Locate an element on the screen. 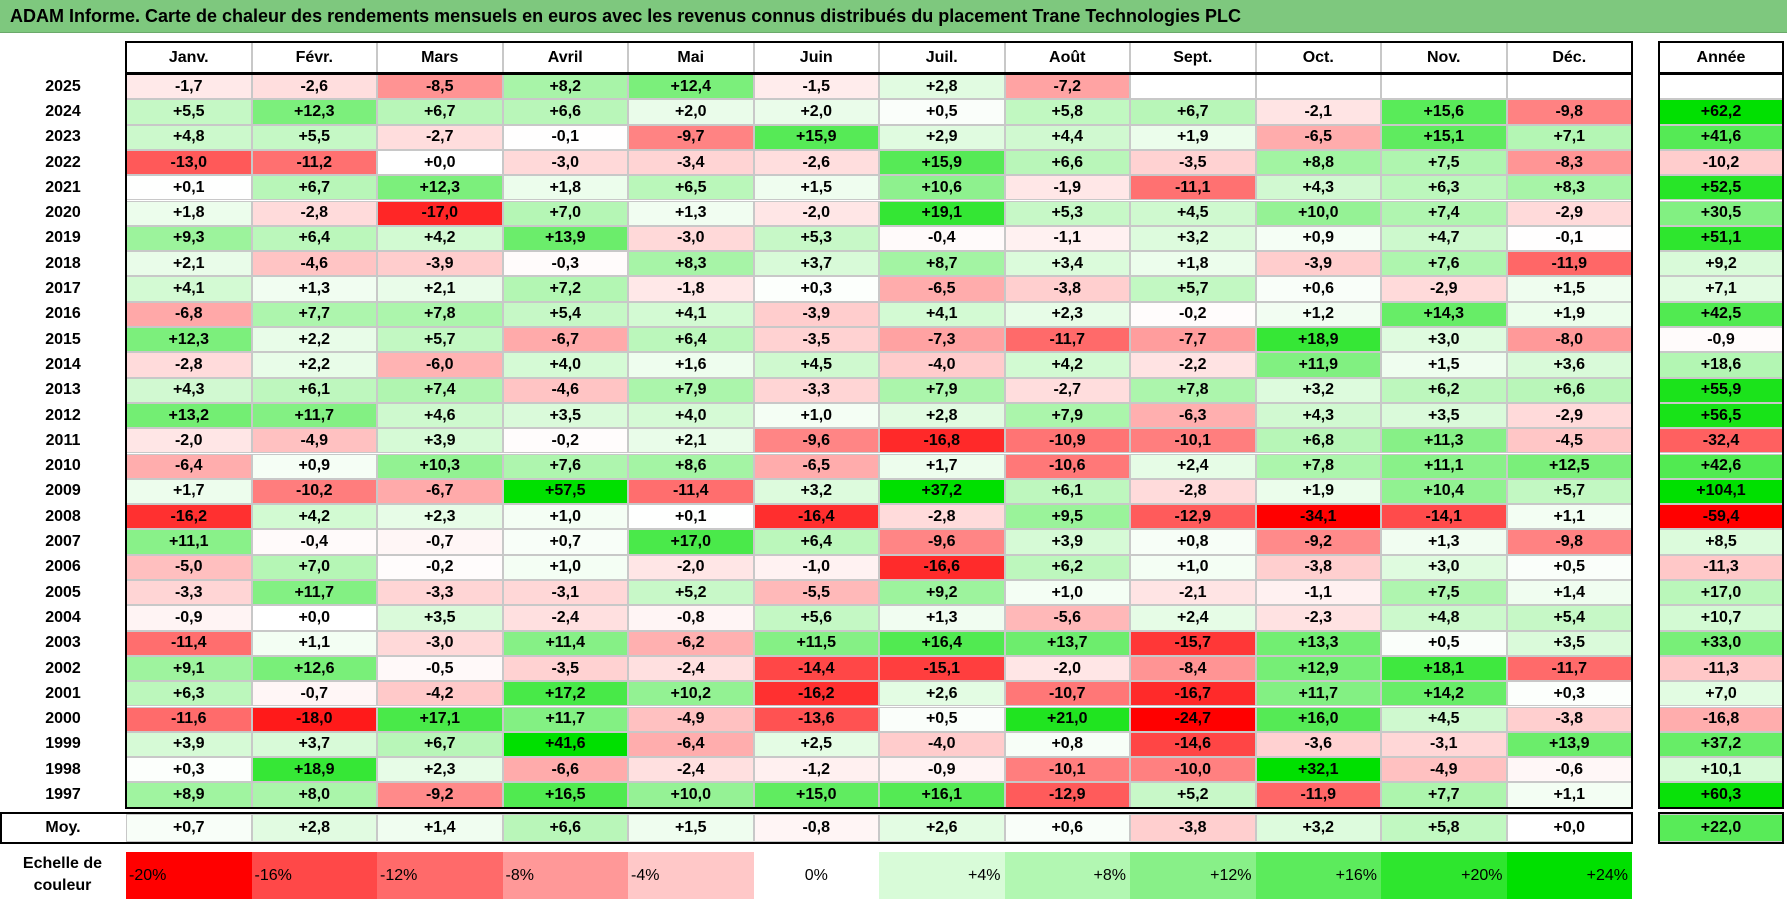 This screenshot has width=1787, height=912. row-year-label: 2005 is located at coordinates (63, 592).